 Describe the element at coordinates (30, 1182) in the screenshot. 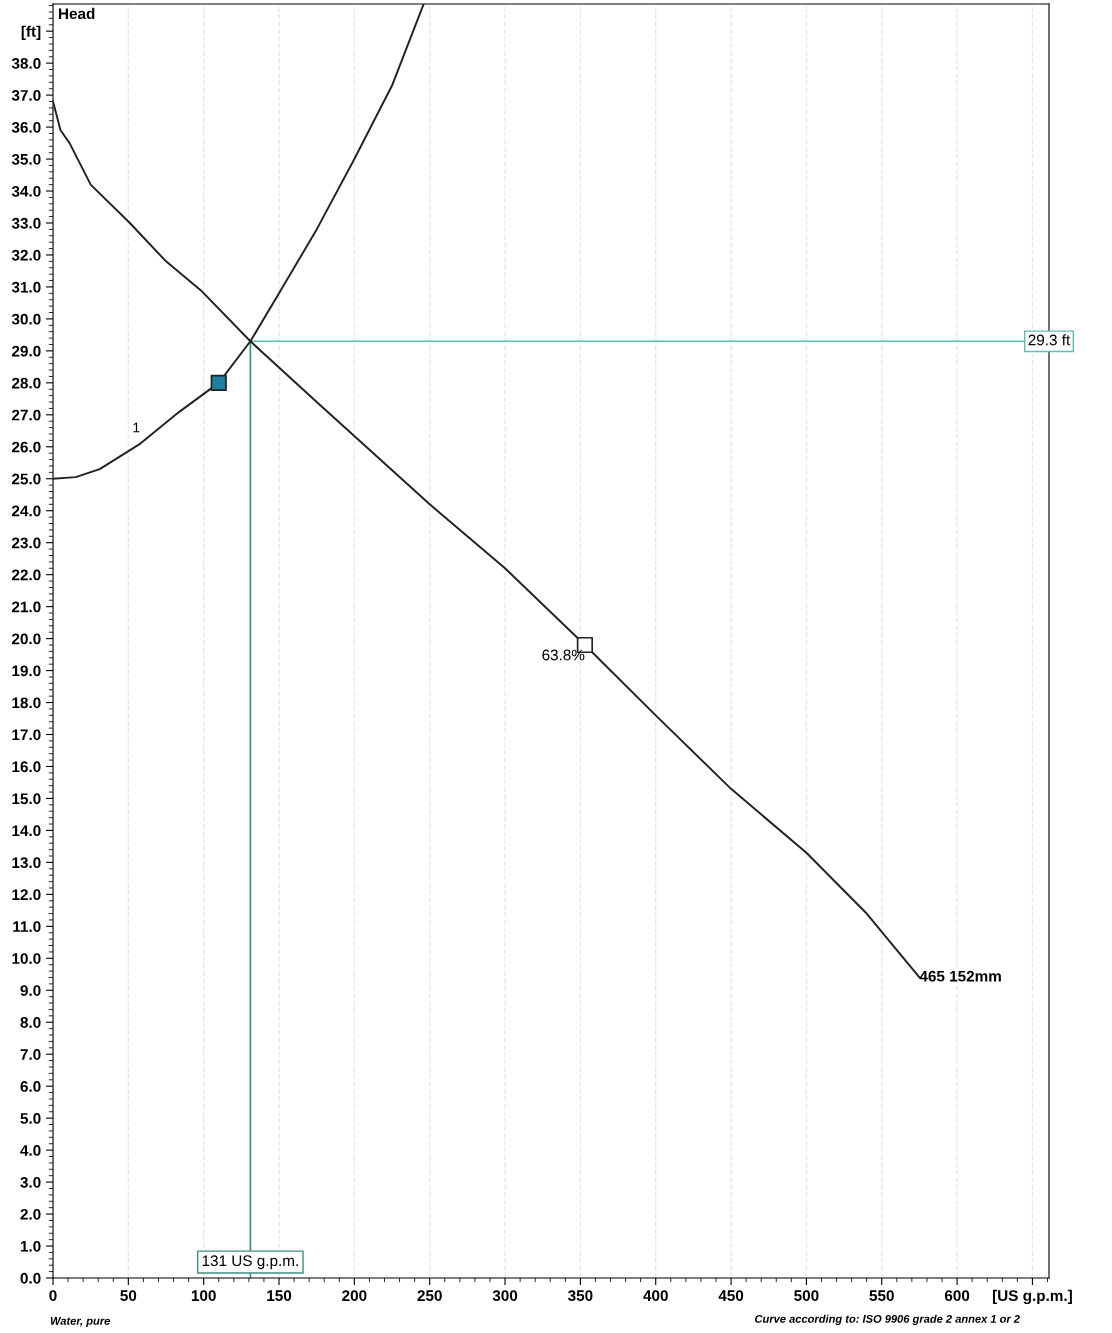

I see `y-tick-label: 3.0` at that location.